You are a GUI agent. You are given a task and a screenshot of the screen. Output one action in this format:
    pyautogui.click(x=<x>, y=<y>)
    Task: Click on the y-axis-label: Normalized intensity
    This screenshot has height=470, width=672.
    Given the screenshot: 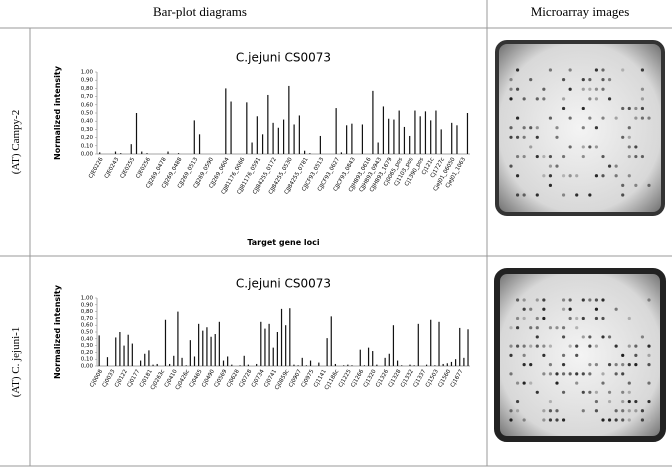 What is the action you would take?
    pyautogui.click(x=57, y=331)
    